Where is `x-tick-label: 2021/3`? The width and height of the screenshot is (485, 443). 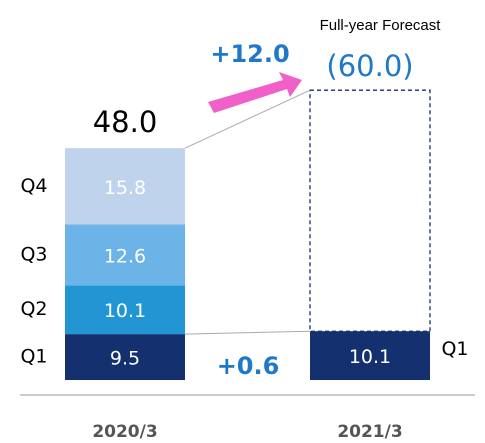 x-tick-label: 2021/3 is located at coordinates (369, 432).